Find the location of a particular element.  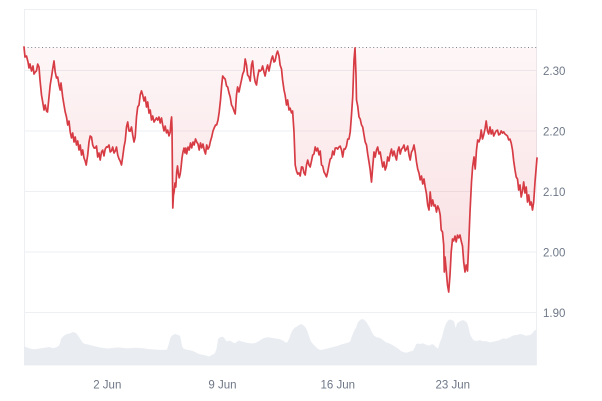

svg-text: 2.00 is located at coordinates (554, 254).